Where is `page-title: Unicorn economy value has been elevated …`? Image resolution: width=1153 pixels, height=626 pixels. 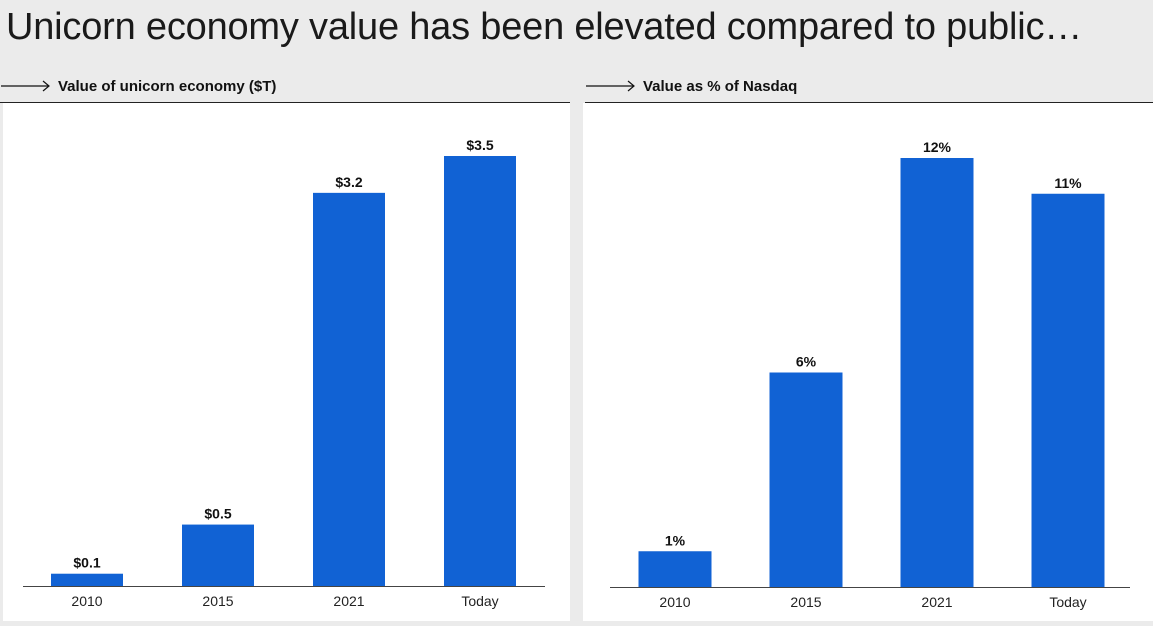 page-title: Unicorn economy value has been elevated … is located at coordinates (544, 27).